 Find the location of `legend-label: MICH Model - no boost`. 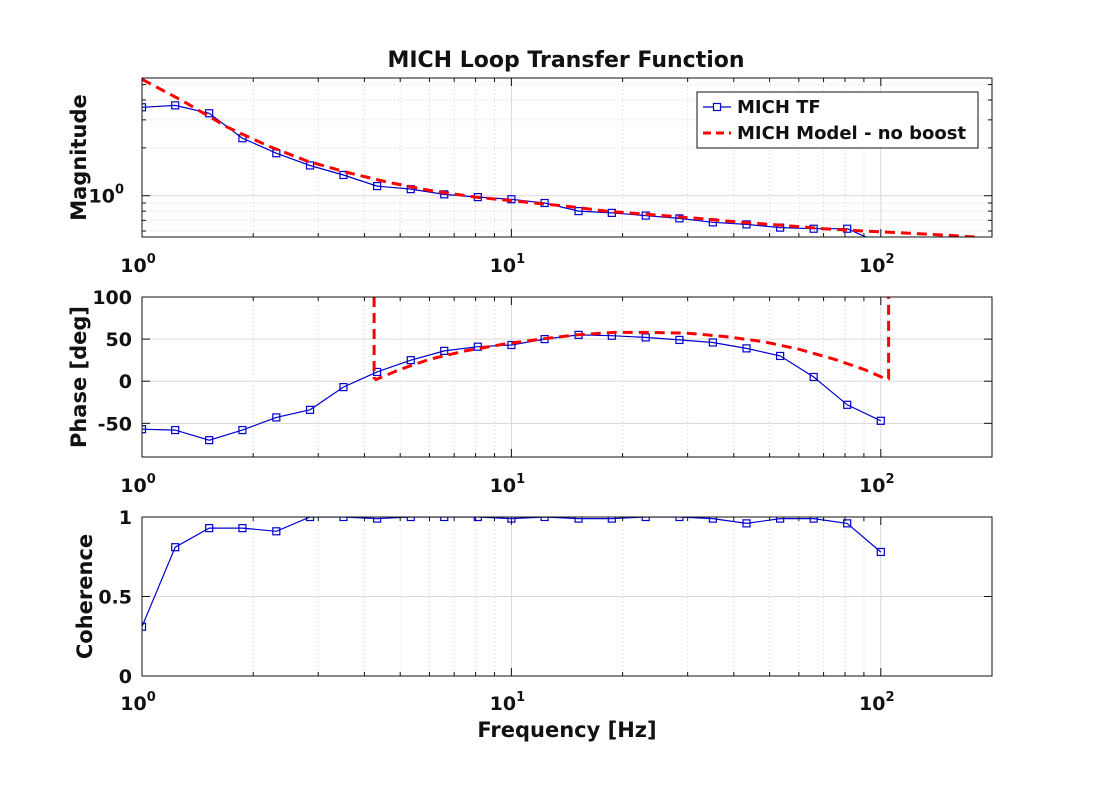

legend-label: MICH Model - no boost is located at coordinates (851, 133).